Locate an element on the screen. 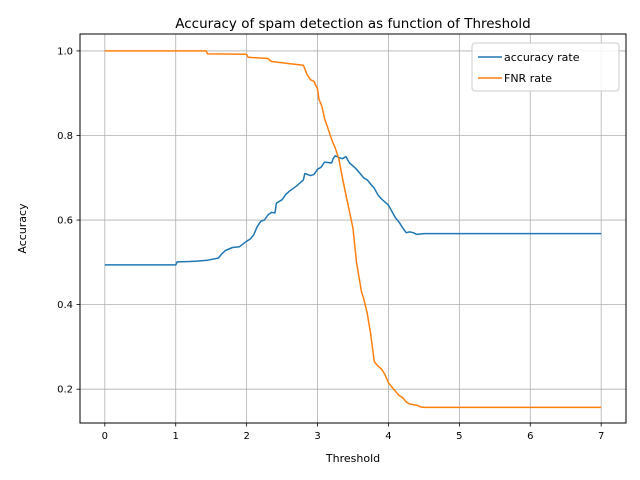 This screenshot has height=480, width=640. legend-label: FNR rate is located at coordinates (528, 78).